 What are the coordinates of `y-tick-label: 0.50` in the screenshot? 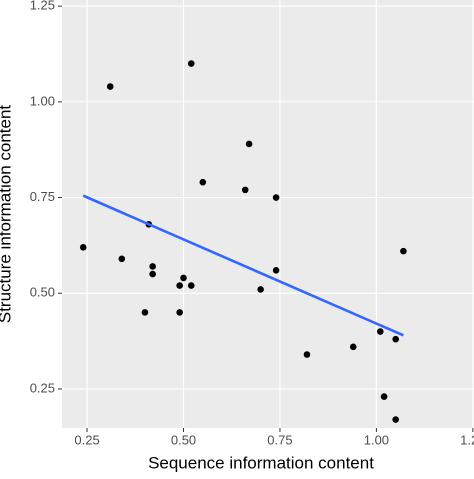 It's located at (42, 292).